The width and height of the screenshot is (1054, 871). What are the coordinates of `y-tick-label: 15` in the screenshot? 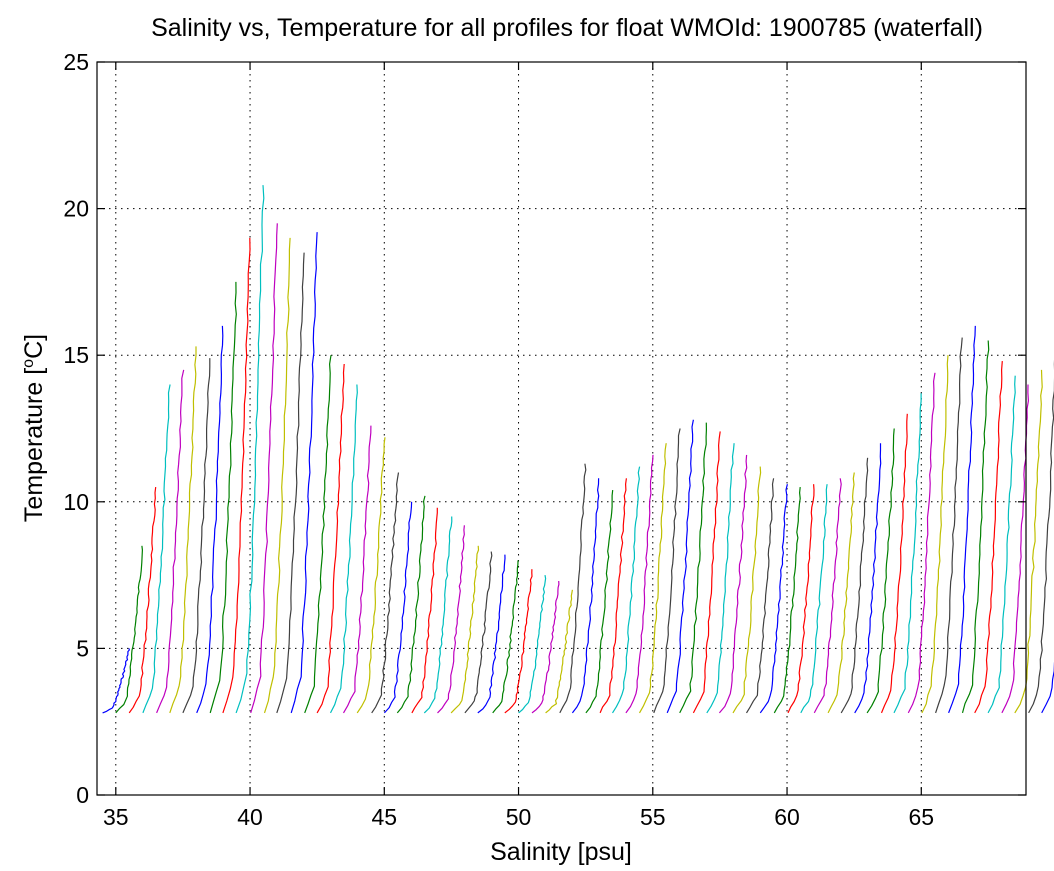 It's located at (76, 355).